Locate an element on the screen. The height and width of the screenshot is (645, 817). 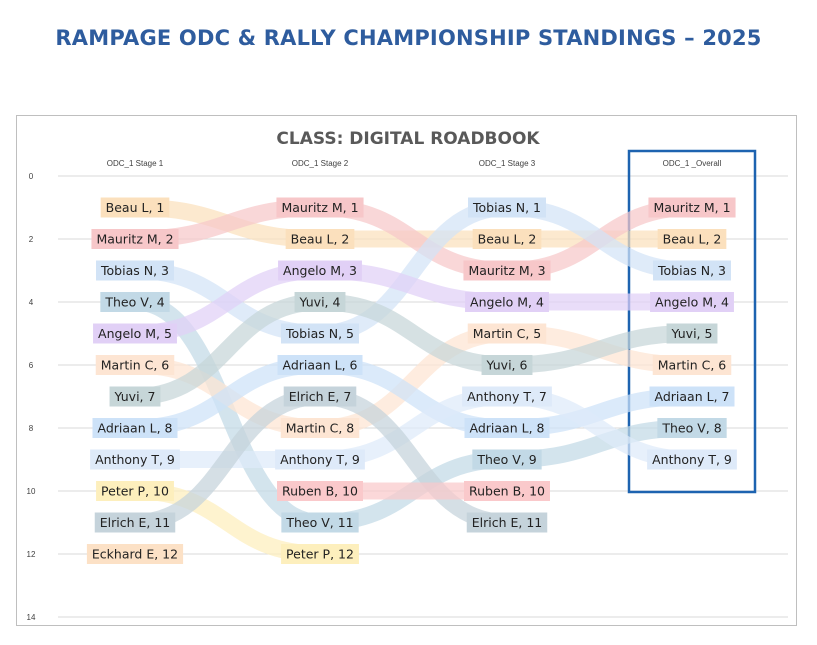
label-anthony-t-odc-1-stage-2: Anthony T, 9 is located at coordinates (320, 459).